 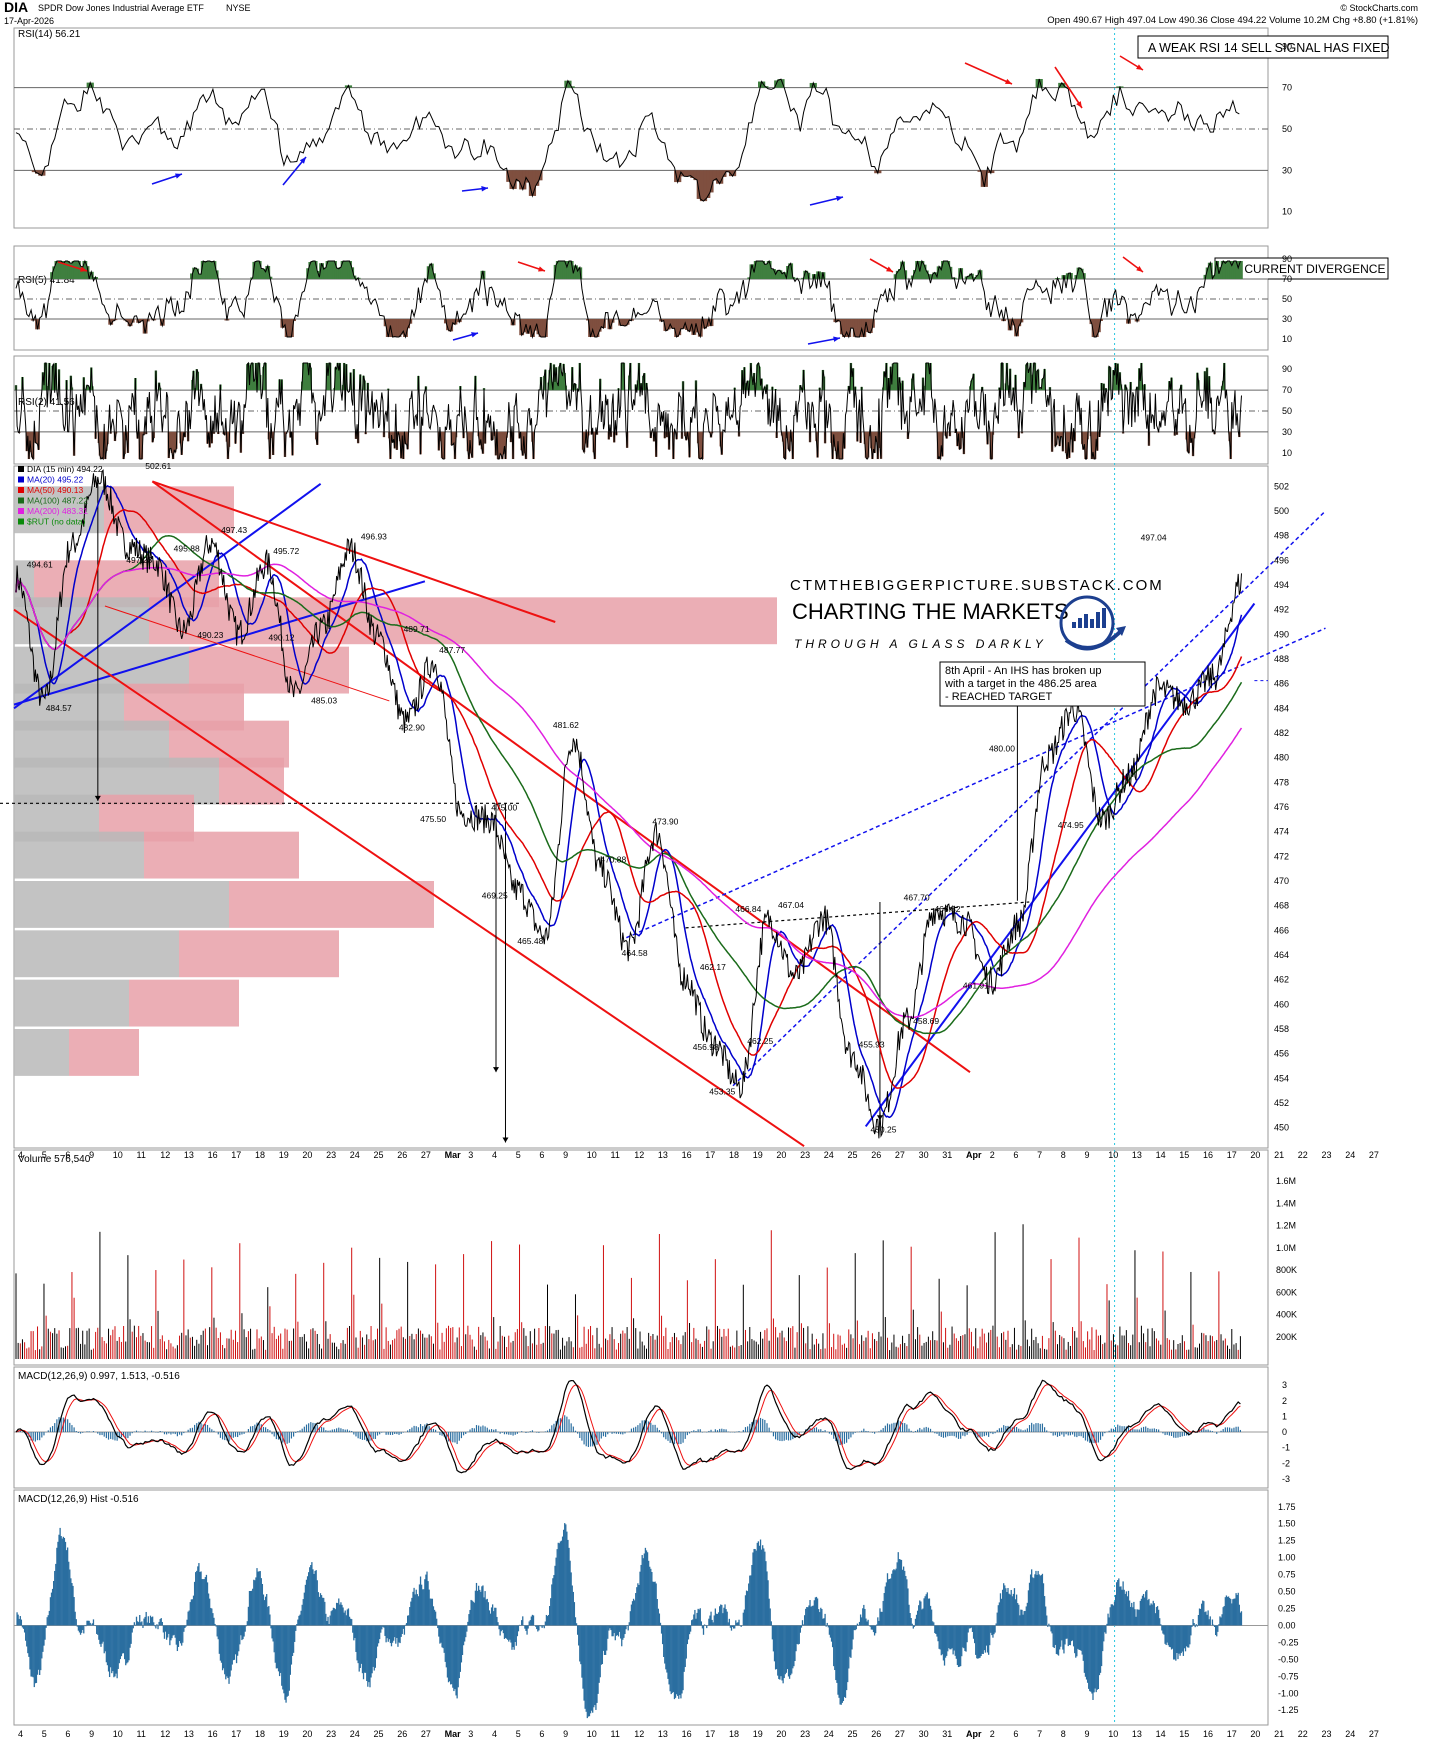 I want to click on price-level-label: 496.93, so click(x=374, y=536).